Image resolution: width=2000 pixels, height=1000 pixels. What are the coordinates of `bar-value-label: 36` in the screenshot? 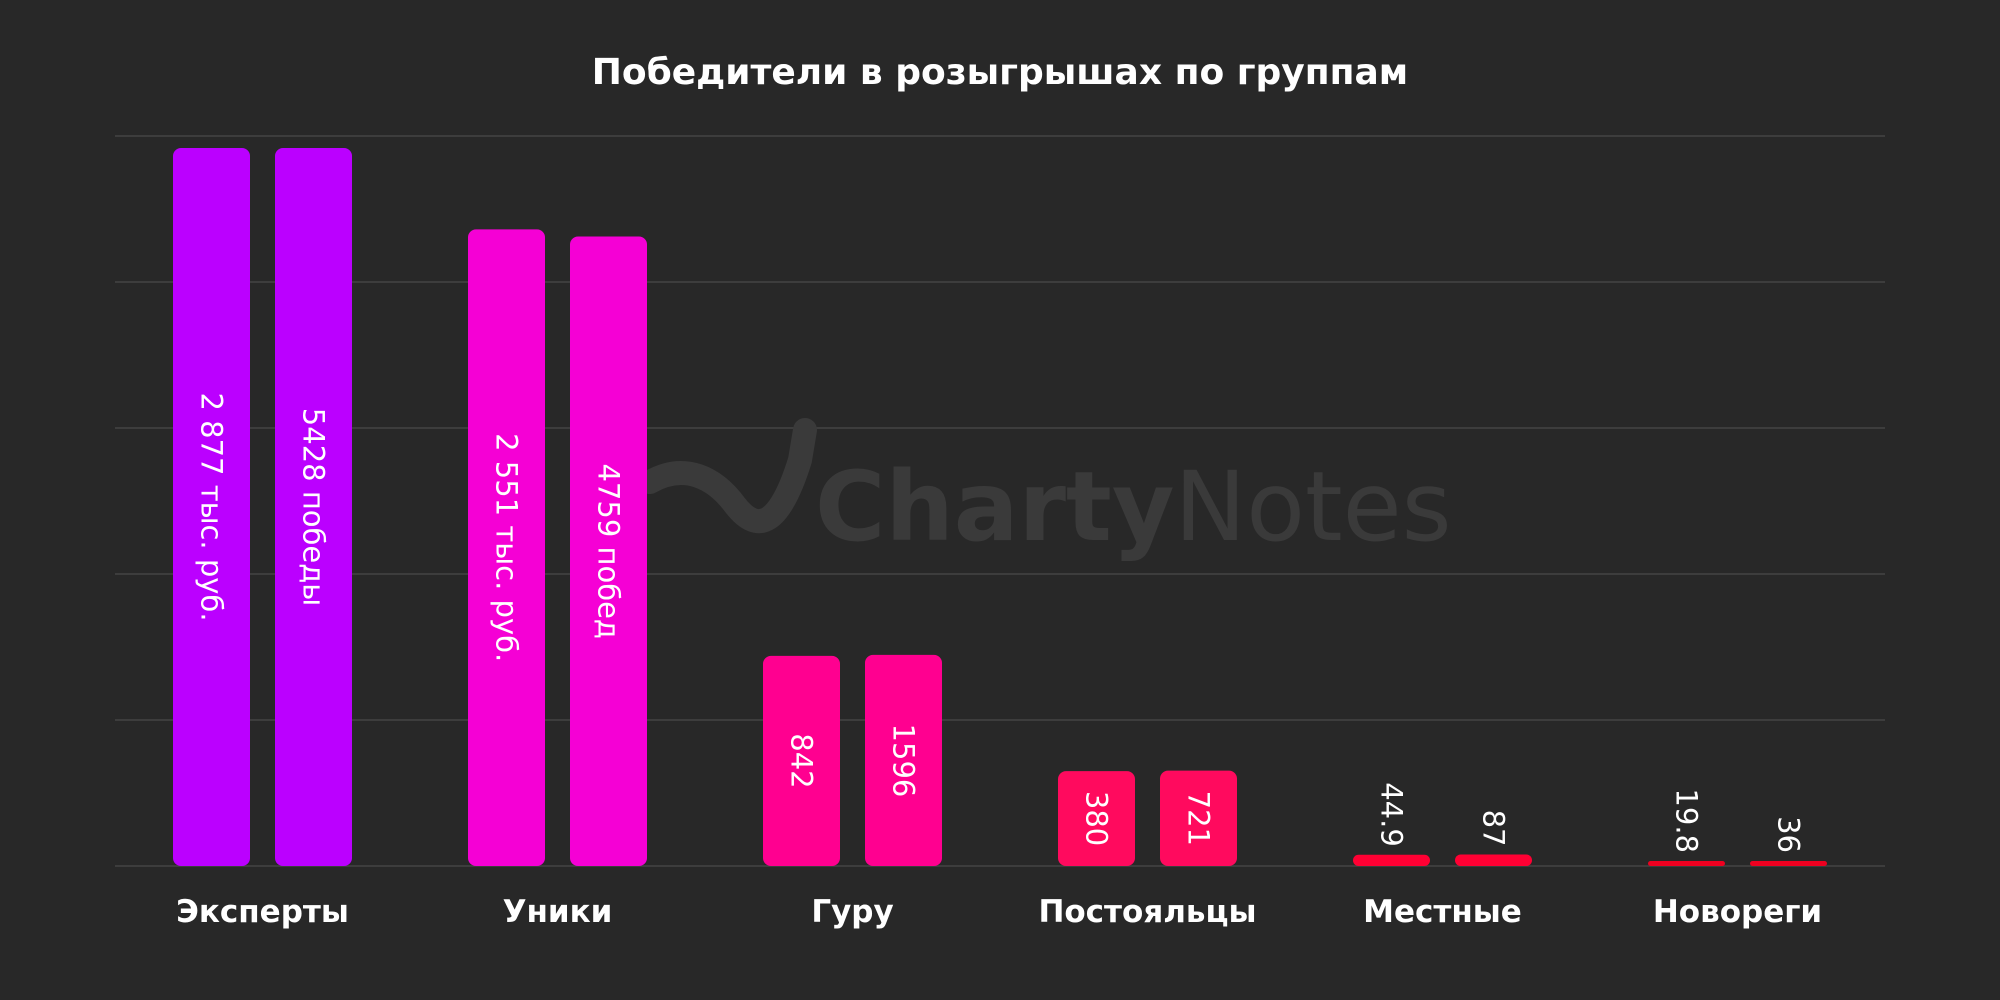 It's located at (1789, 834).